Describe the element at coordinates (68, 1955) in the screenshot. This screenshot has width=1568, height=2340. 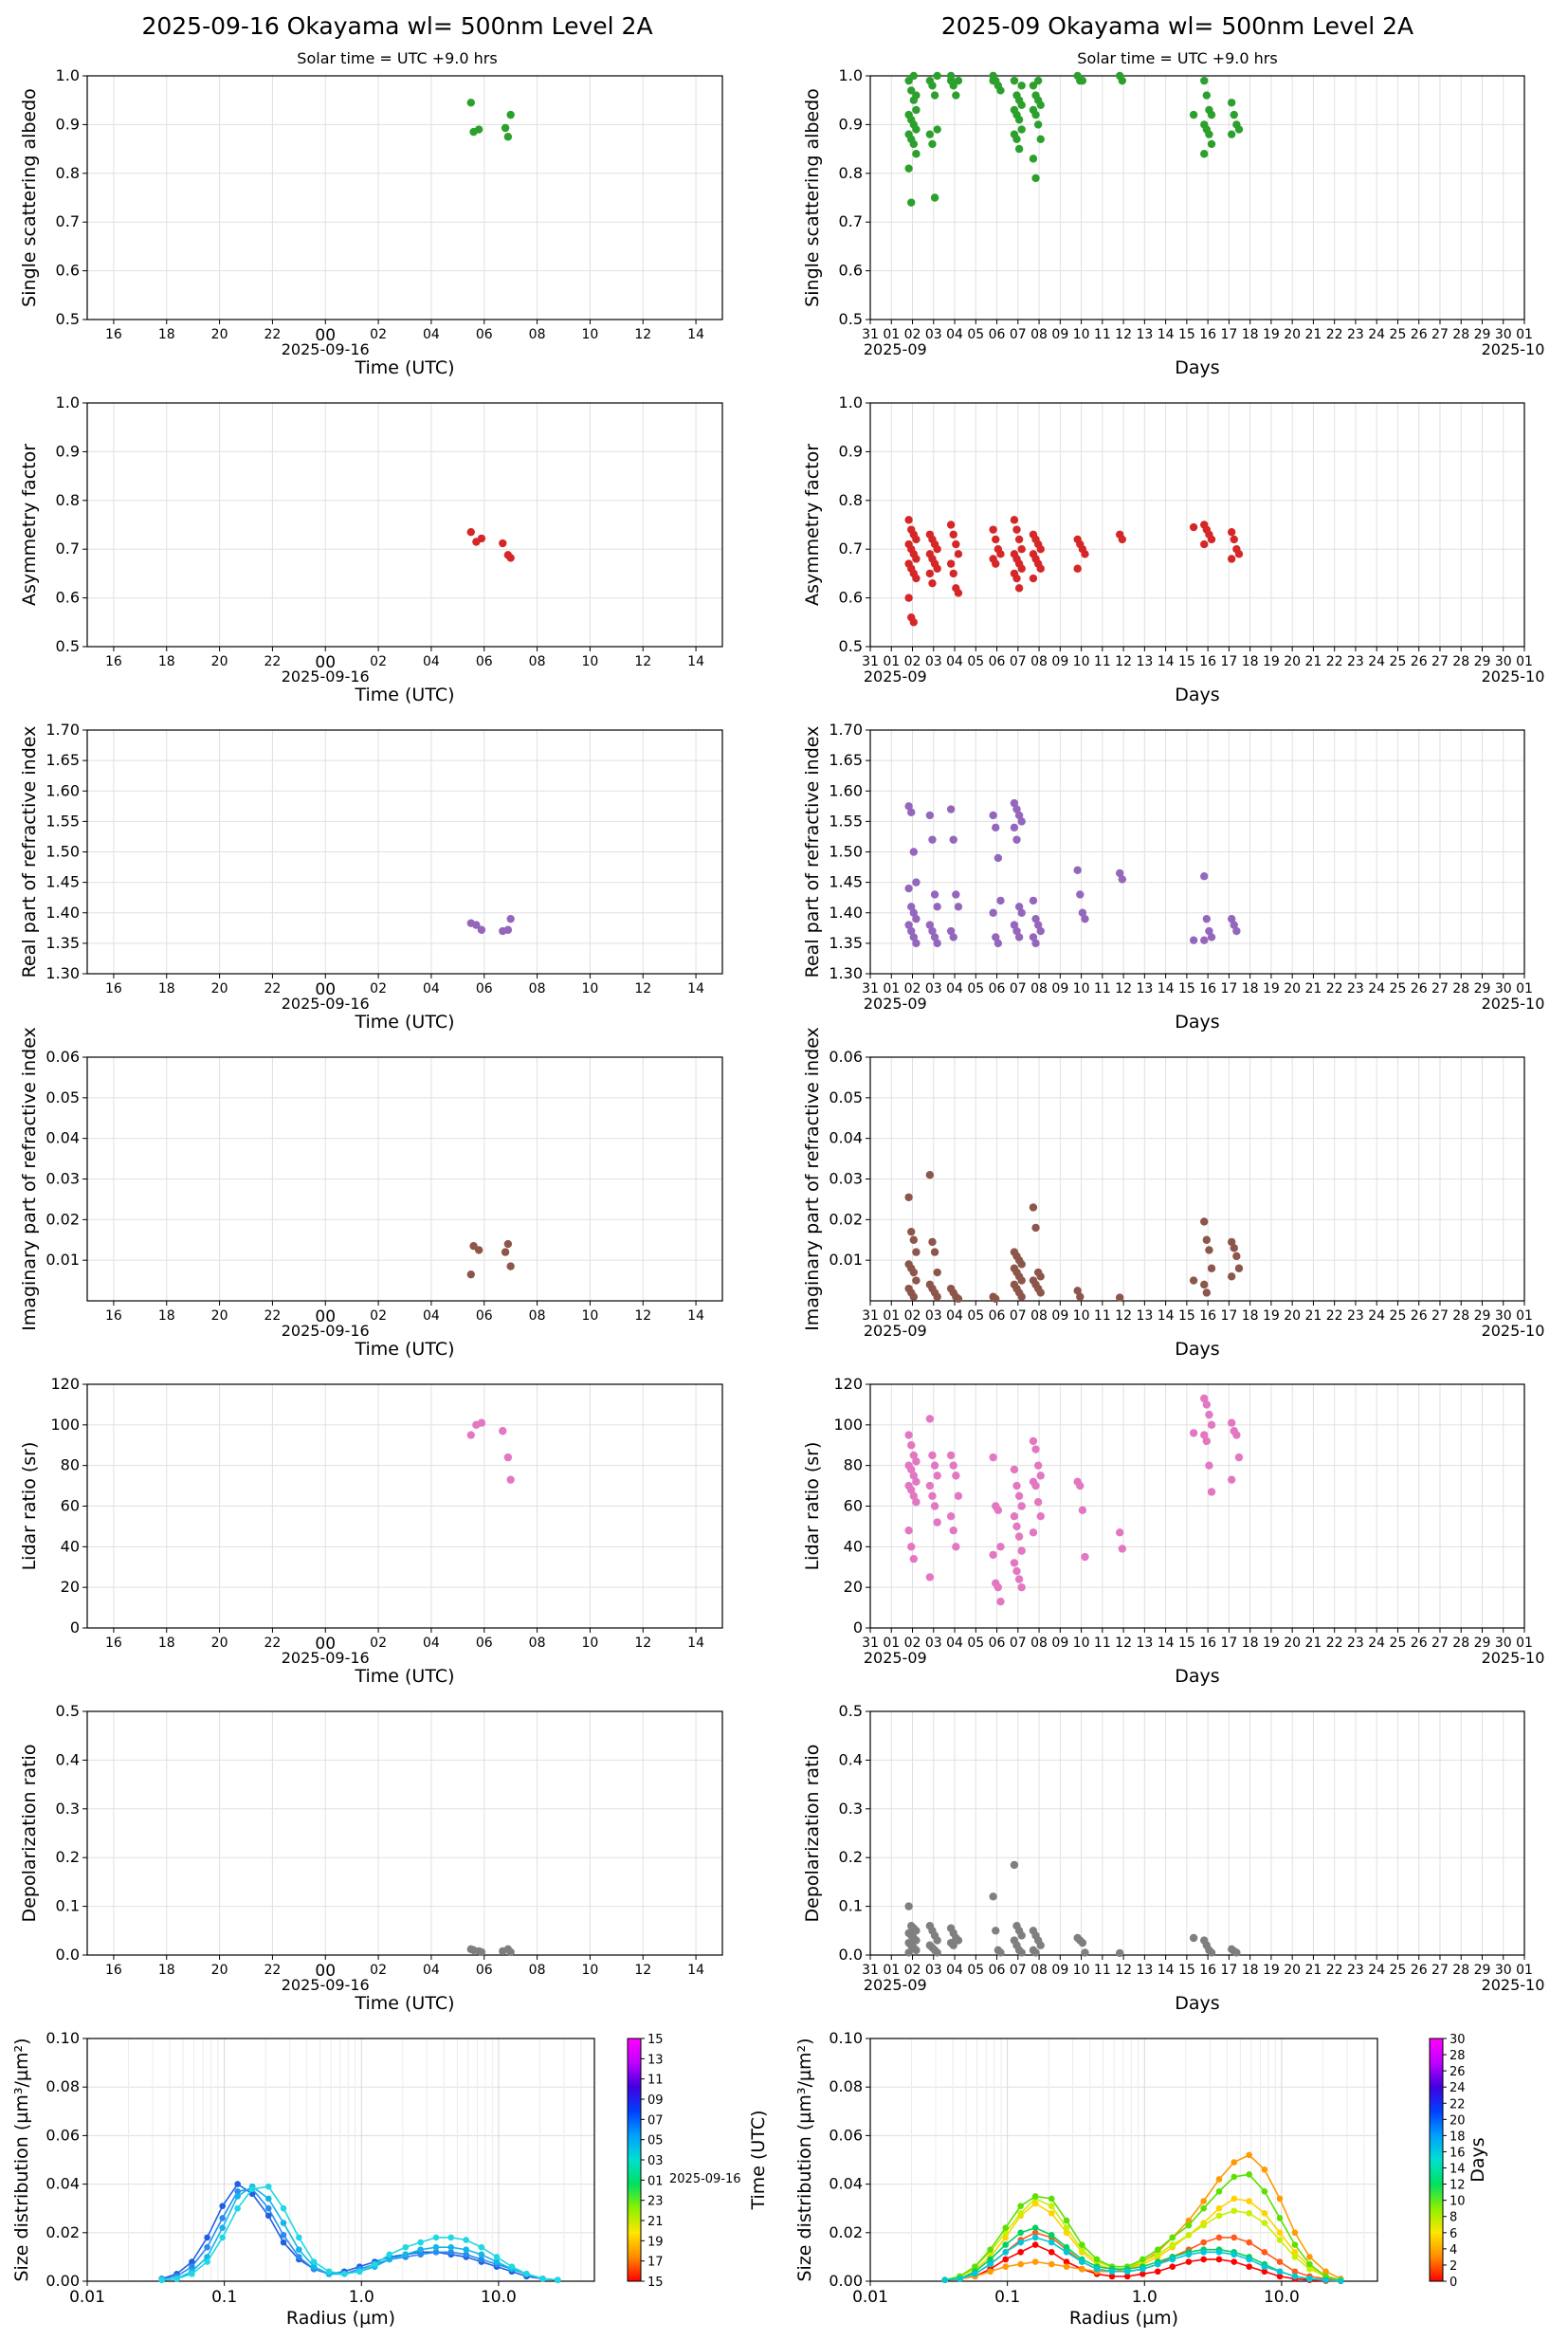
I see `y-tick-label: 0.0` at that location.